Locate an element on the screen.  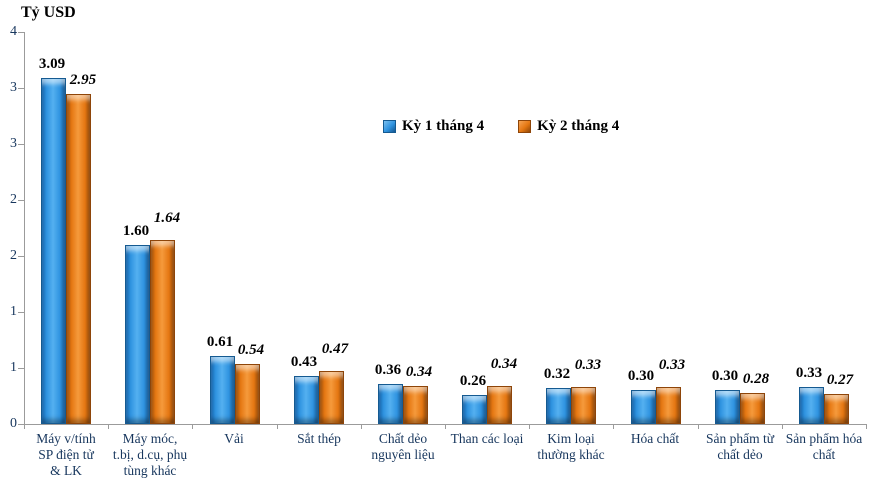
category-label-4: Chất dẻo nguyên liệu is located at coordinates (403, 447).